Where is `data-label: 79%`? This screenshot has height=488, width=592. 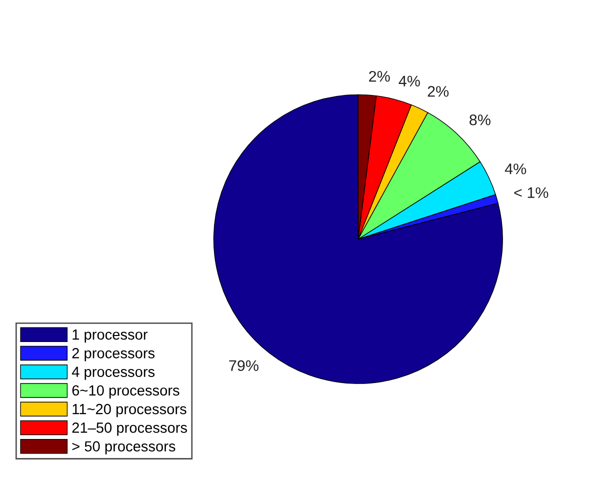
data-label: 79% is located at coordinates (243, 366).